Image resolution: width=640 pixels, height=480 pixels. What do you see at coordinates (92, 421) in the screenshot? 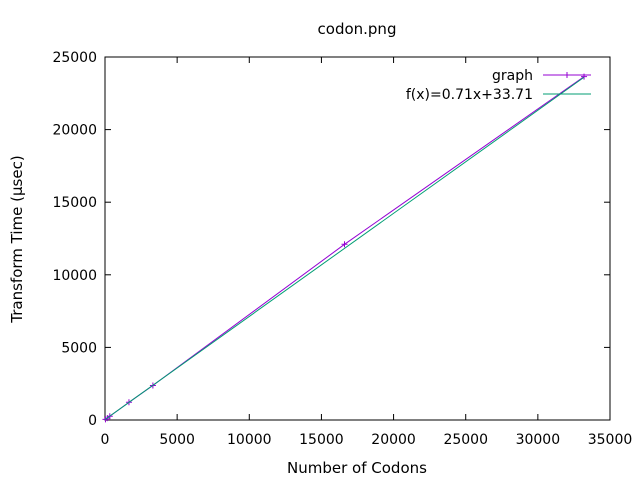
I see `y-tick-label: 0` at bounding box center [92, 421].